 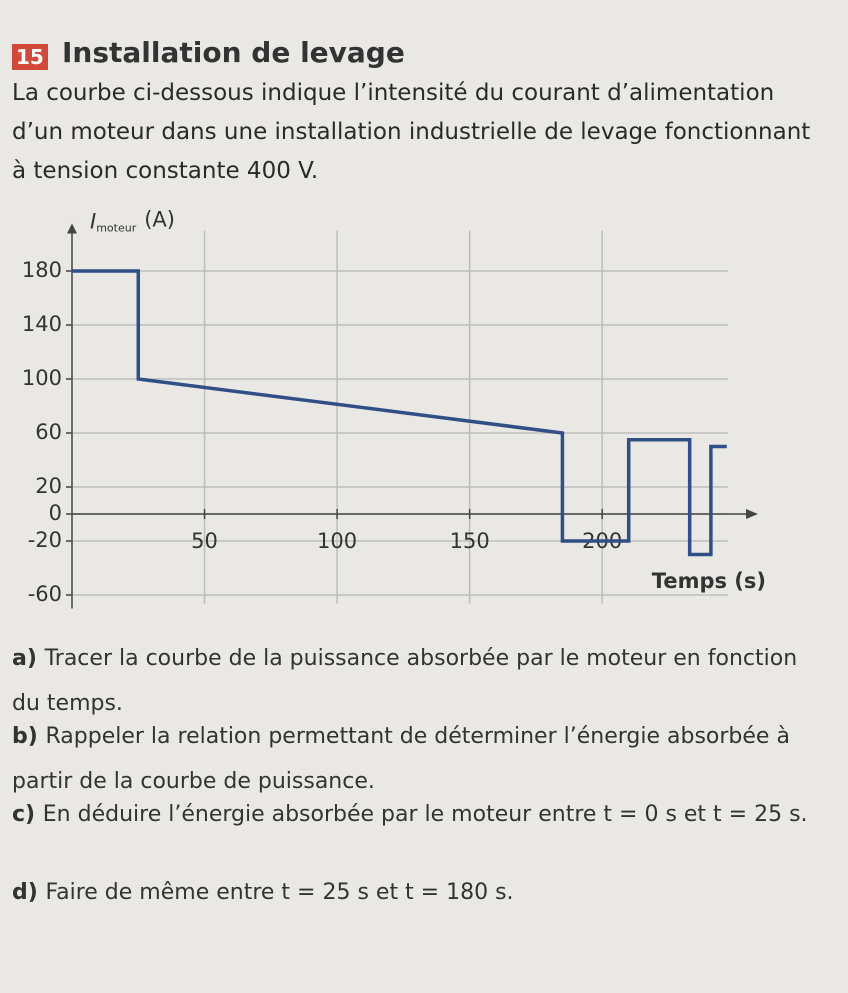 I want to click on y-axis-label: Imoteur (A), so click(x=132, y=221).